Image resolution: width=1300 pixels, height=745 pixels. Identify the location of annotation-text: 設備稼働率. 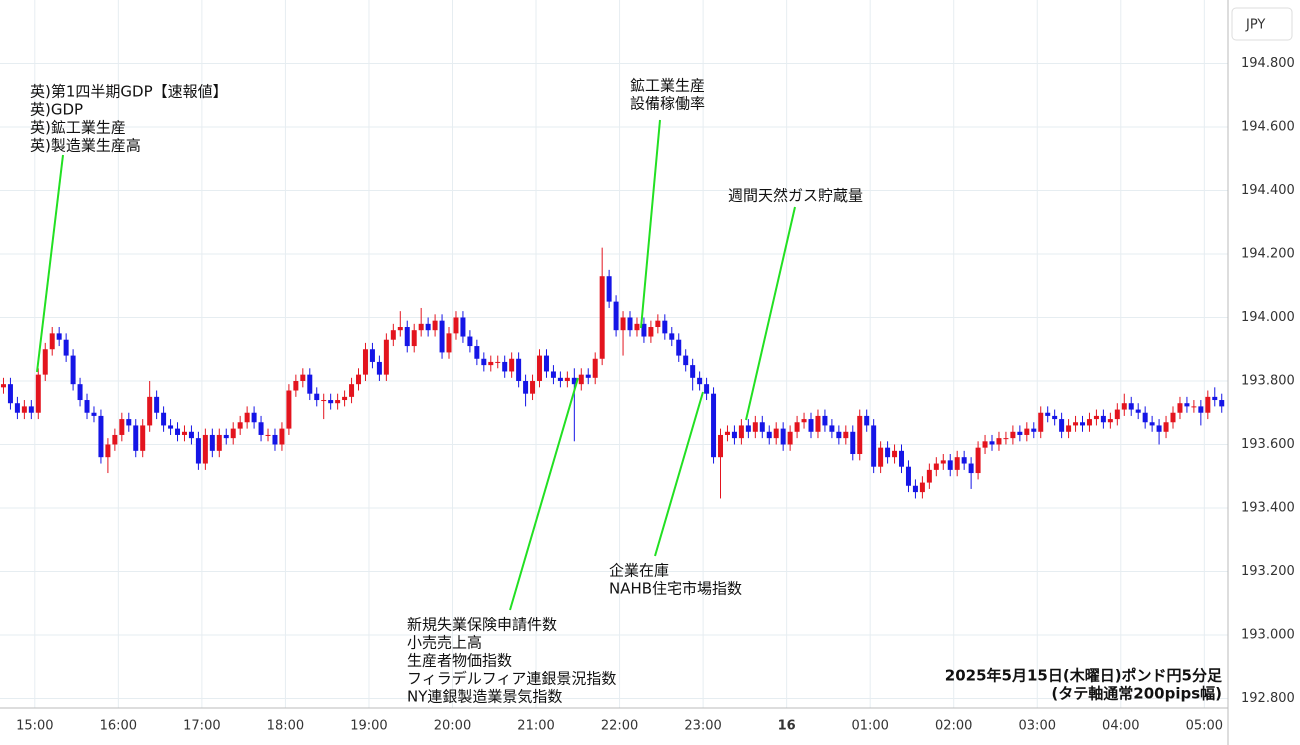
(667, 104).